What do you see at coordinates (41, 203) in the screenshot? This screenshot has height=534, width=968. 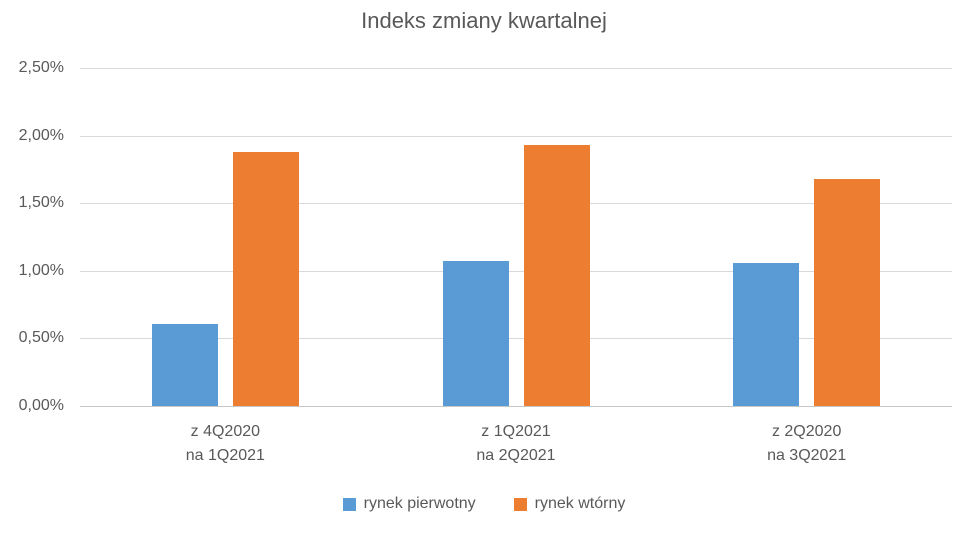 I see `y-axis-tick-label: 1,50%` at bounding box center [41, 203].